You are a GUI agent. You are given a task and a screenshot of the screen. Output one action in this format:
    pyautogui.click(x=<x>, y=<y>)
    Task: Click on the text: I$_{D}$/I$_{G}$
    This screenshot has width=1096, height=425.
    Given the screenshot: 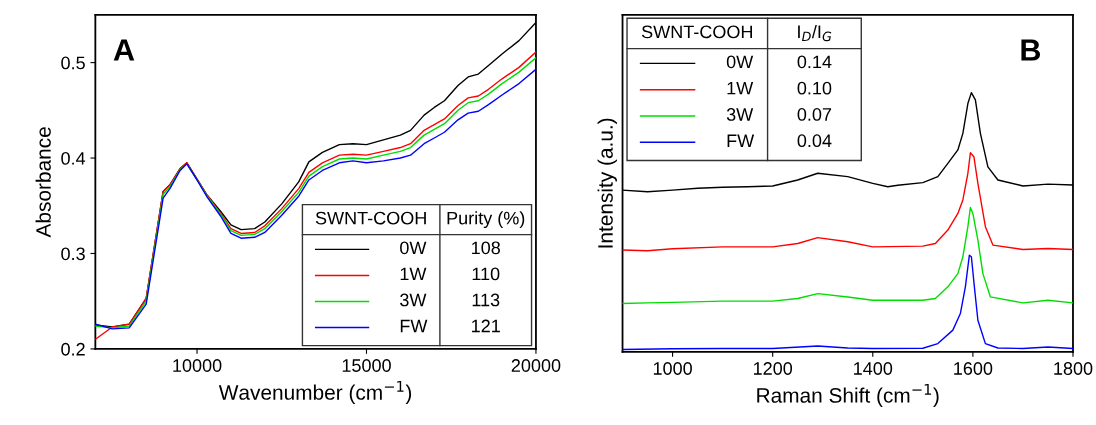 What is the action you would take?
    pyautogui.click(x=815, y=33)
    